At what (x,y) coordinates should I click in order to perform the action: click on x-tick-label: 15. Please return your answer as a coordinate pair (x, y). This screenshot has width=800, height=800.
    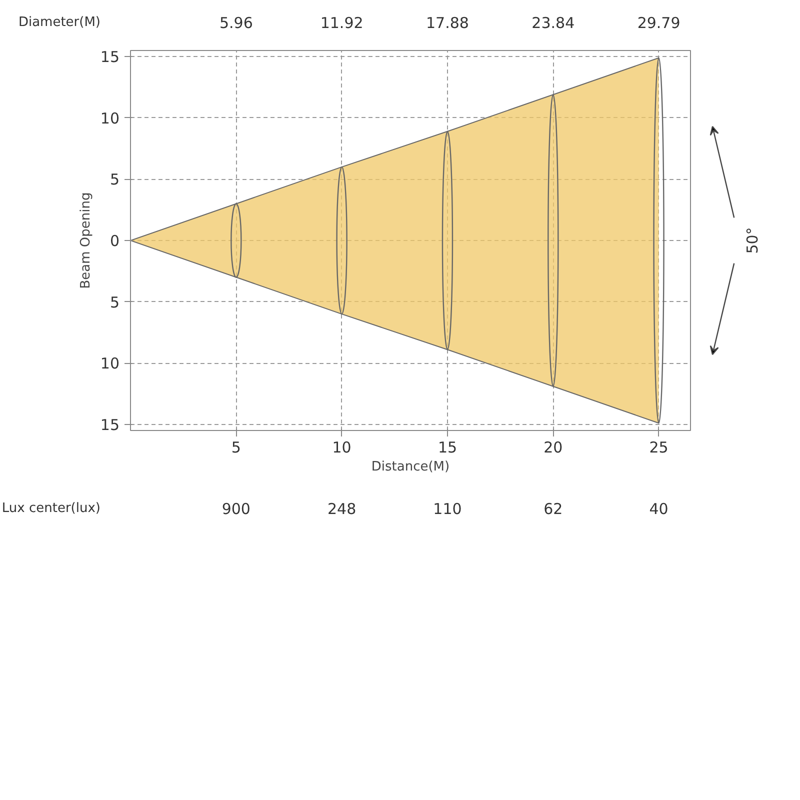
    Looking at the image, I should click on (448, 447).